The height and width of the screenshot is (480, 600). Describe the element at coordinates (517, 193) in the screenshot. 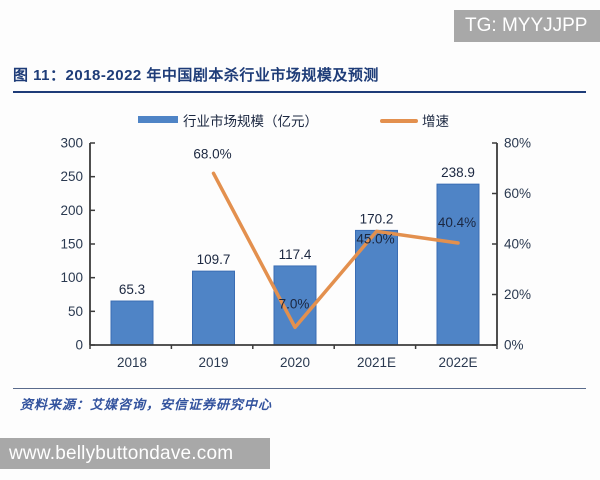

I see `right-axis-tick-label: 60%` at that location.